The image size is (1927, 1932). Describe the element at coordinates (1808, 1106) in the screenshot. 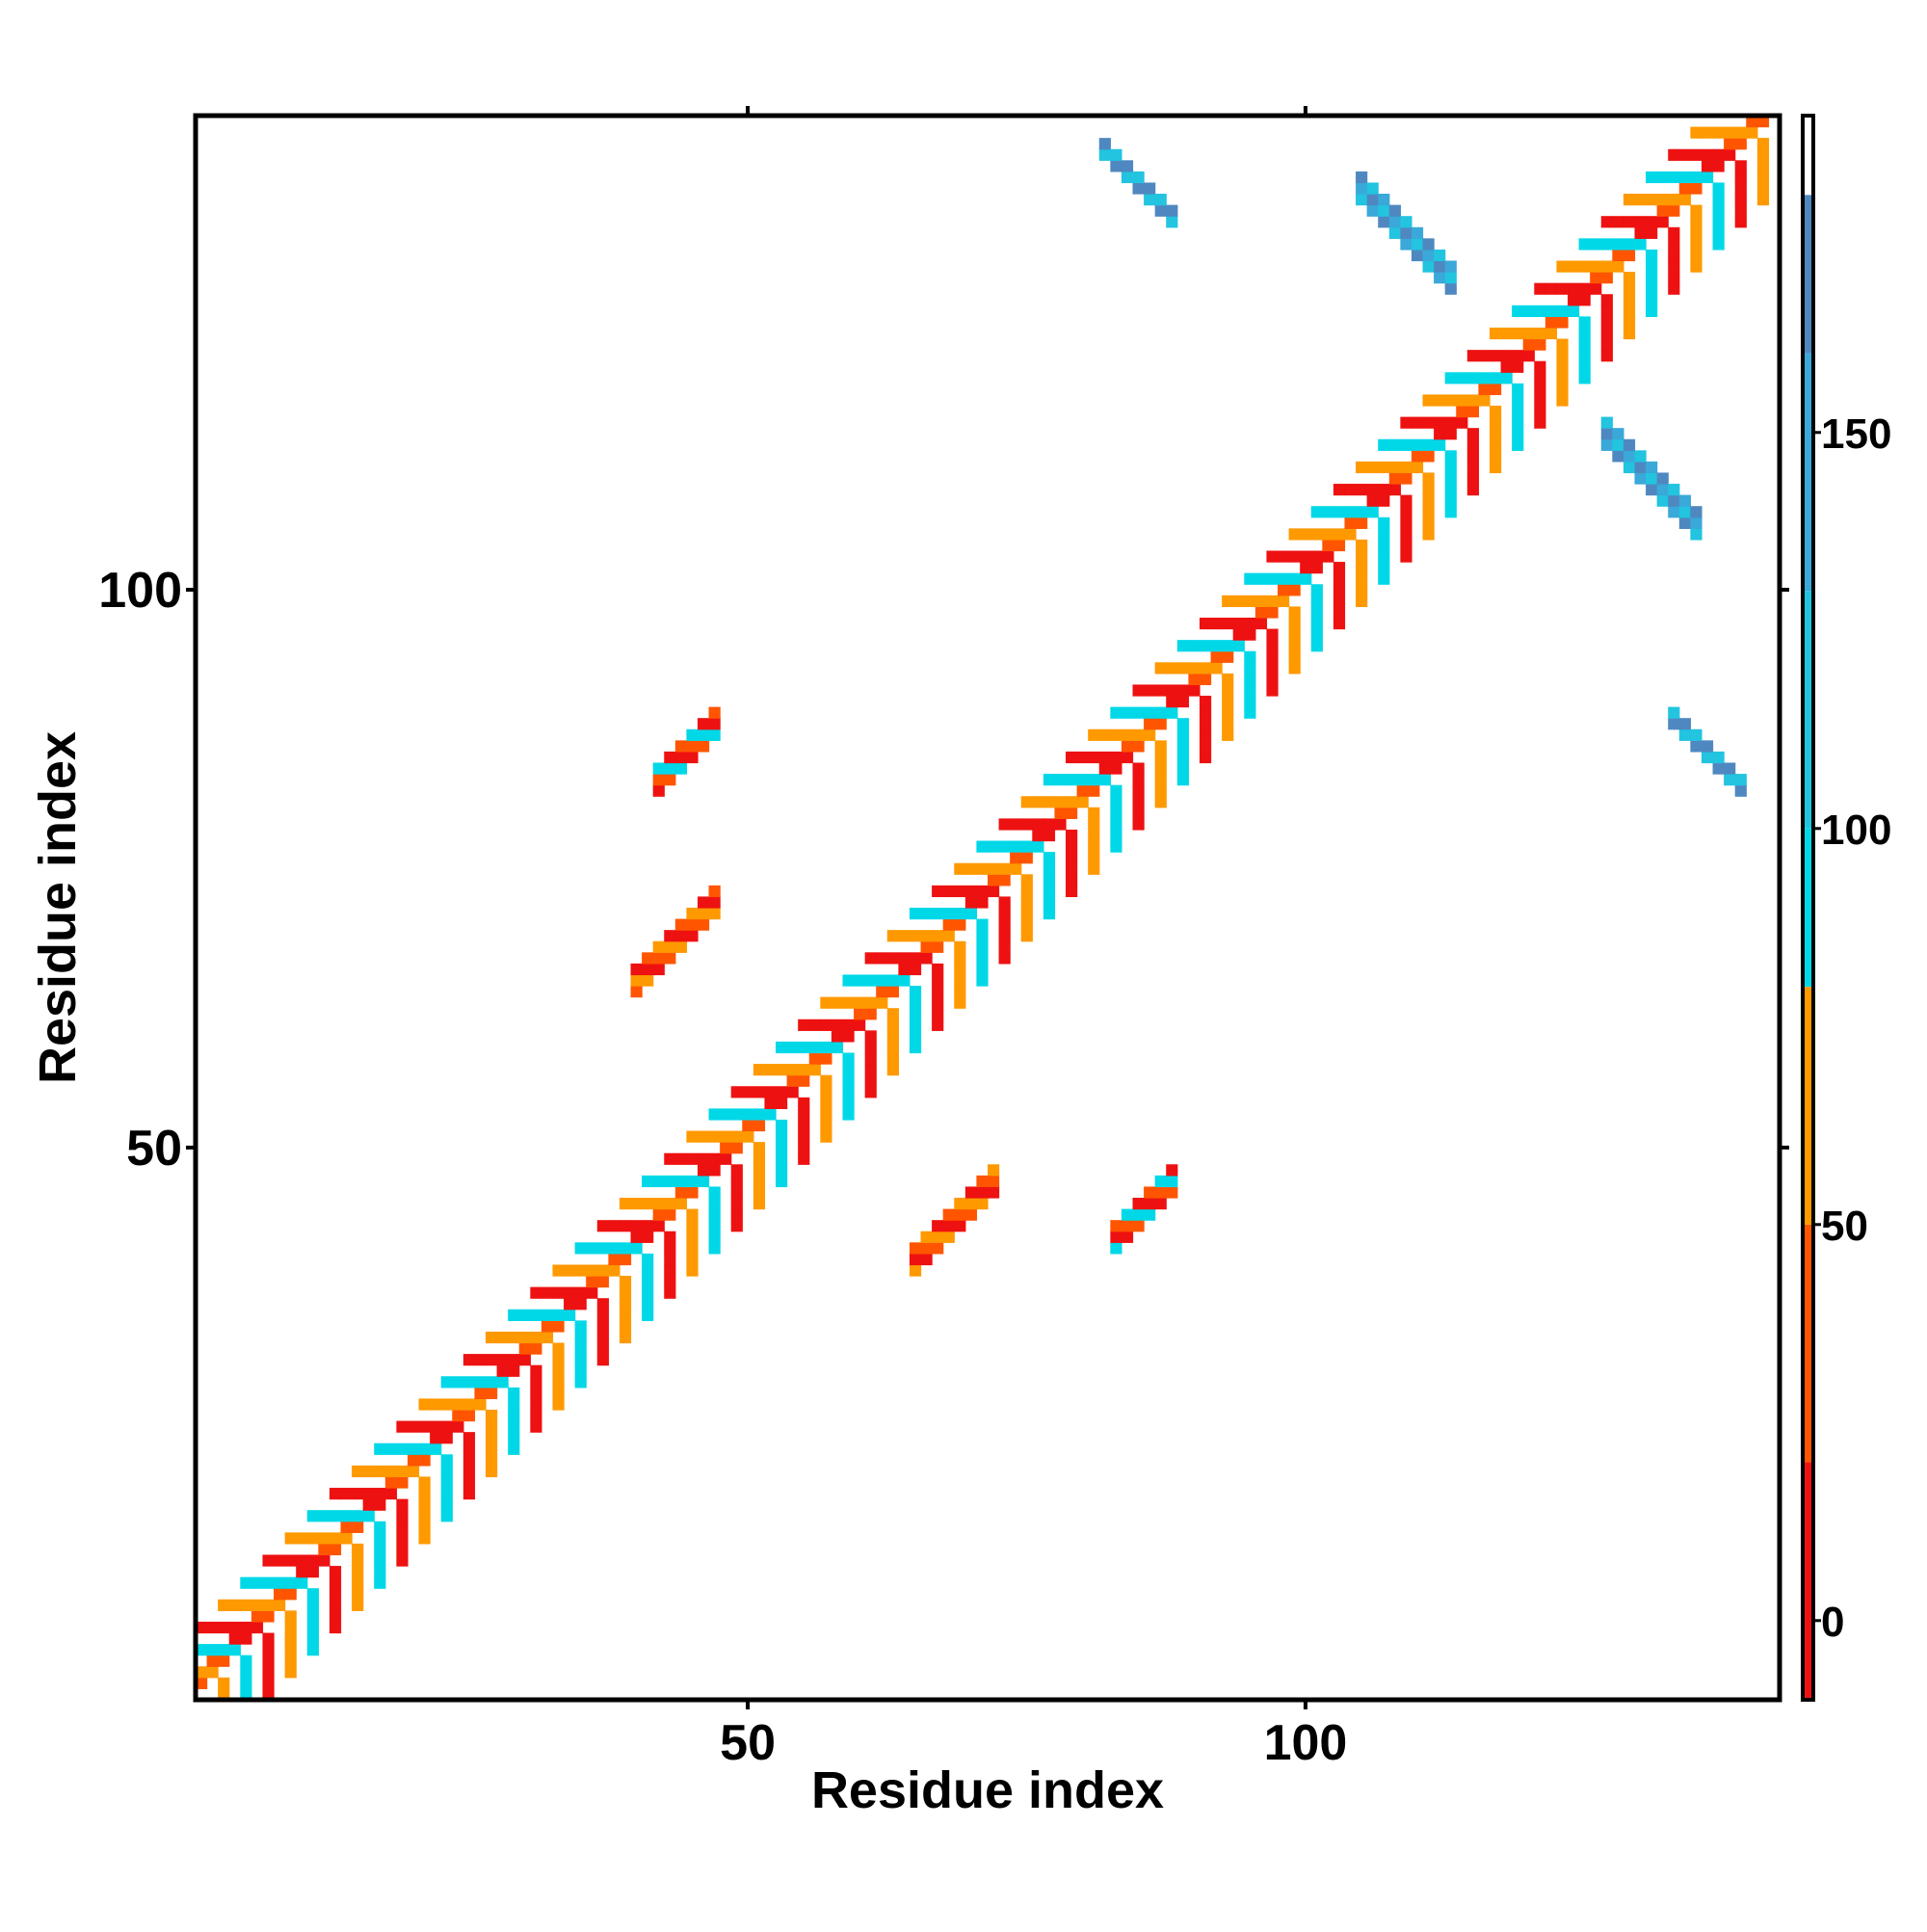

I see `colorbar-band` at that location.